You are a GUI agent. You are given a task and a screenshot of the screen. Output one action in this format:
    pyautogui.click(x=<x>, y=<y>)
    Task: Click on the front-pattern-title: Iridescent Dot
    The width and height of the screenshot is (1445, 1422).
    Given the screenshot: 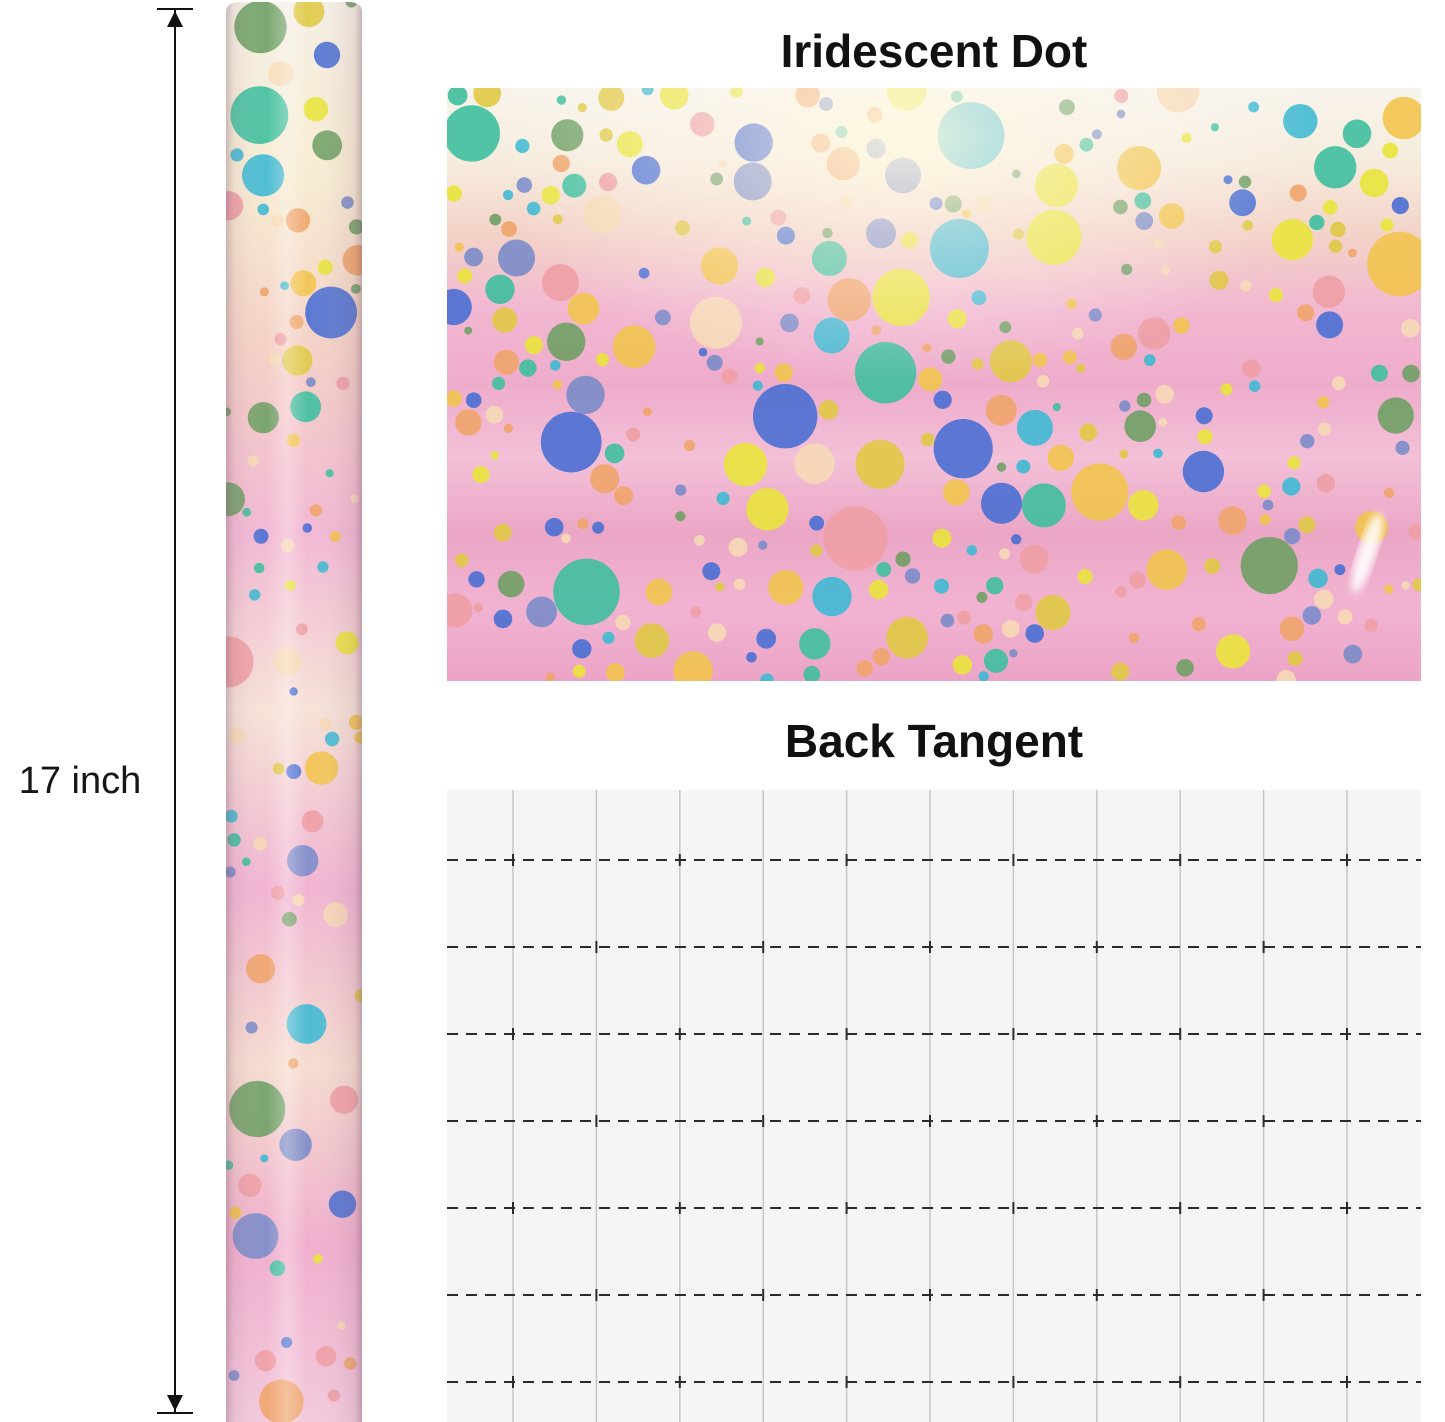 What is the action you would take?
    pyautogui.click(x=934, y=51)
    